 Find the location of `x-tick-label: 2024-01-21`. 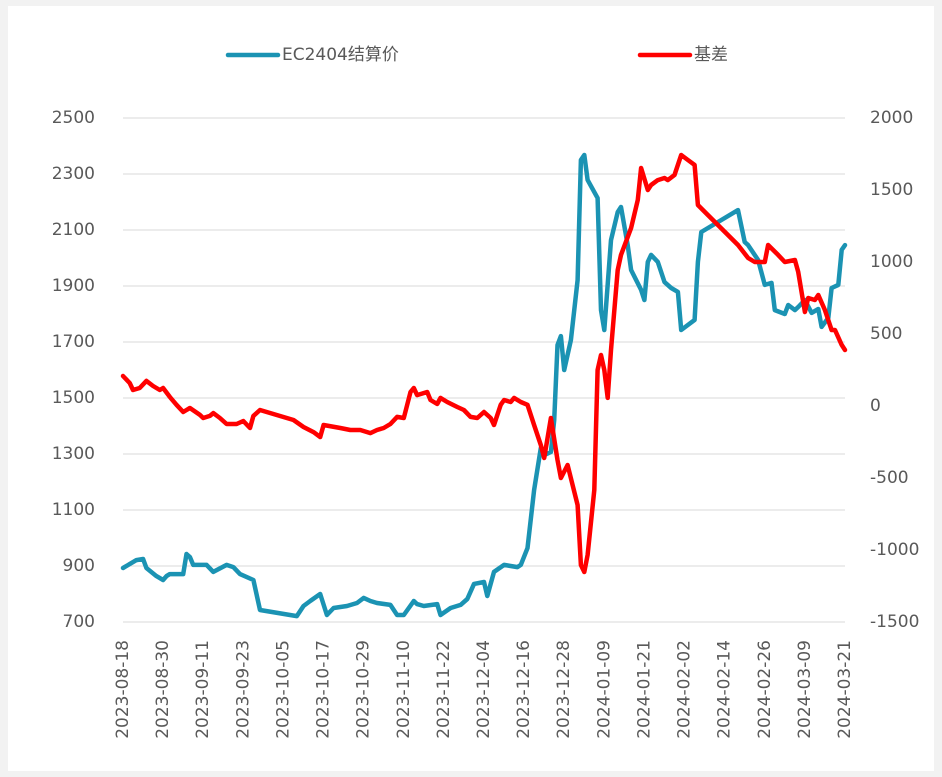

x-tick-label: 2024-01-21 is located at coordinates (644, 689).